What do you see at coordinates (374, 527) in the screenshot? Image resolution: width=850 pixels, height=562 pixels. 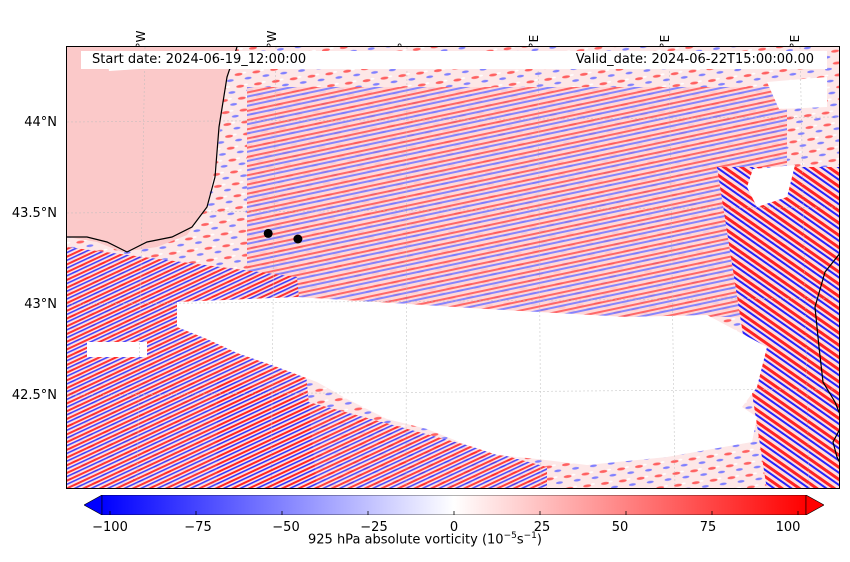 I see `colorbar-tick-label: −25` at bounding box center [374, 527].